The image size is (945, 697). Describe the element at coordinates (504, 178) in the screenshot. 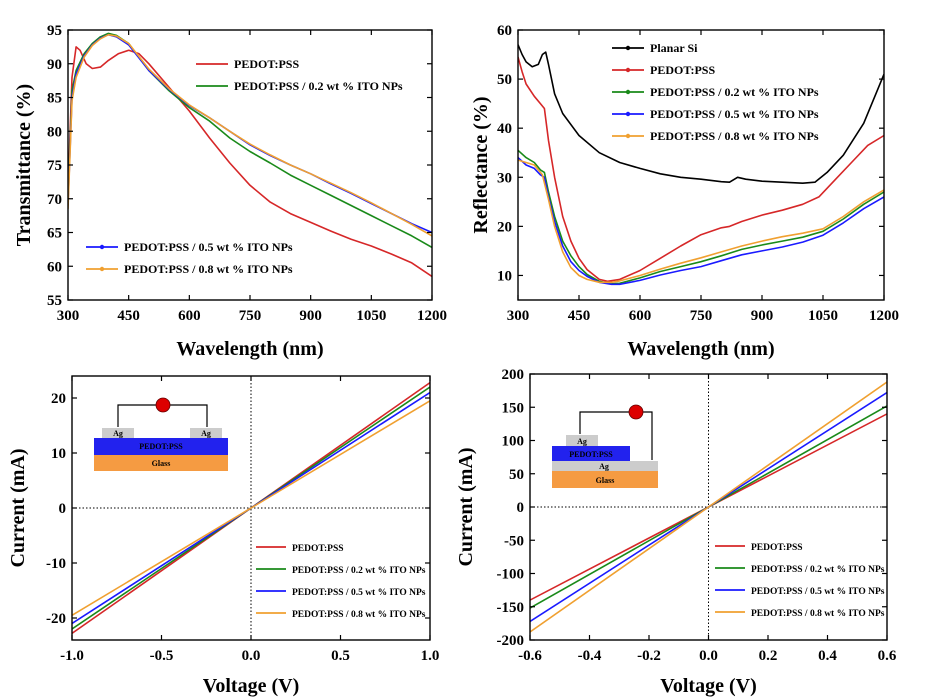

I see `y-tick-label: 30` at that location.